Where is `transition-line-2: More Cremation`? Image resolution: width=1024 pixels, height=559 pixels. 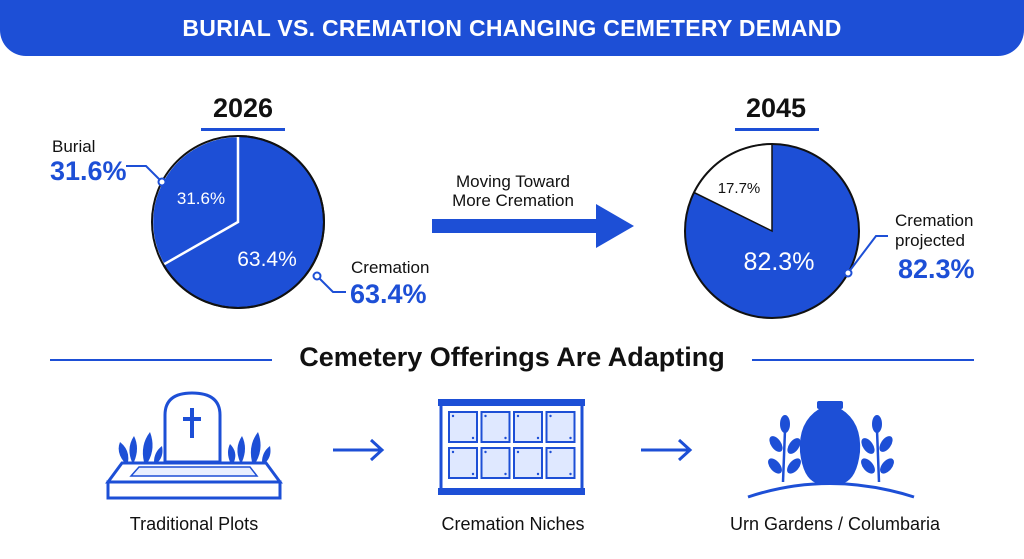 transition-line-2: More Cremation is located at coordinates (513, 200).